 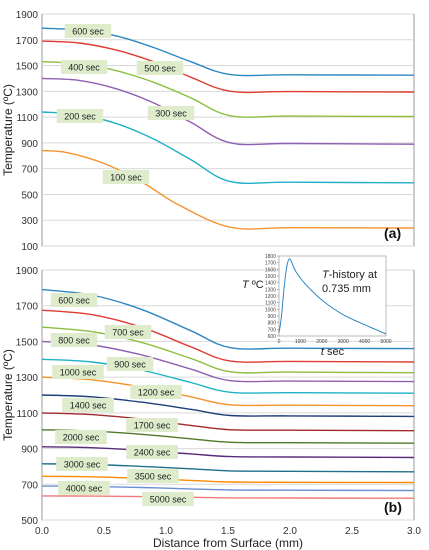 I want to click on panel-b-series-label-1400-sec: 1400 sec, so click(x=88, y=405).